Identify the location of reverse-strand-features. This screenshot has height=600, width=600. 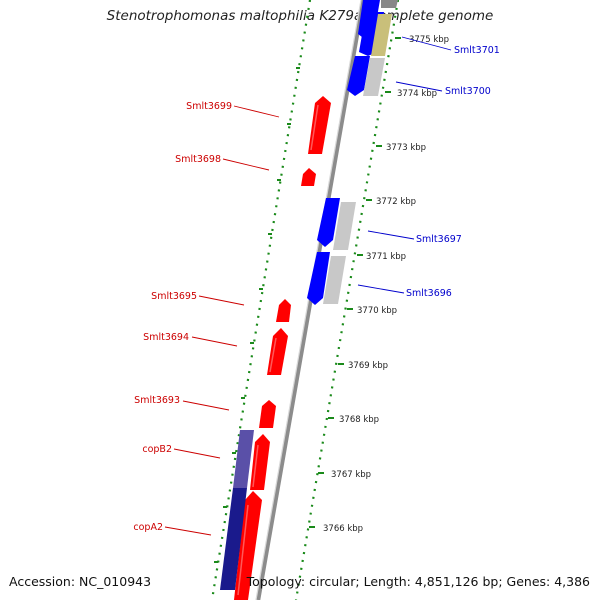
(352, 152).